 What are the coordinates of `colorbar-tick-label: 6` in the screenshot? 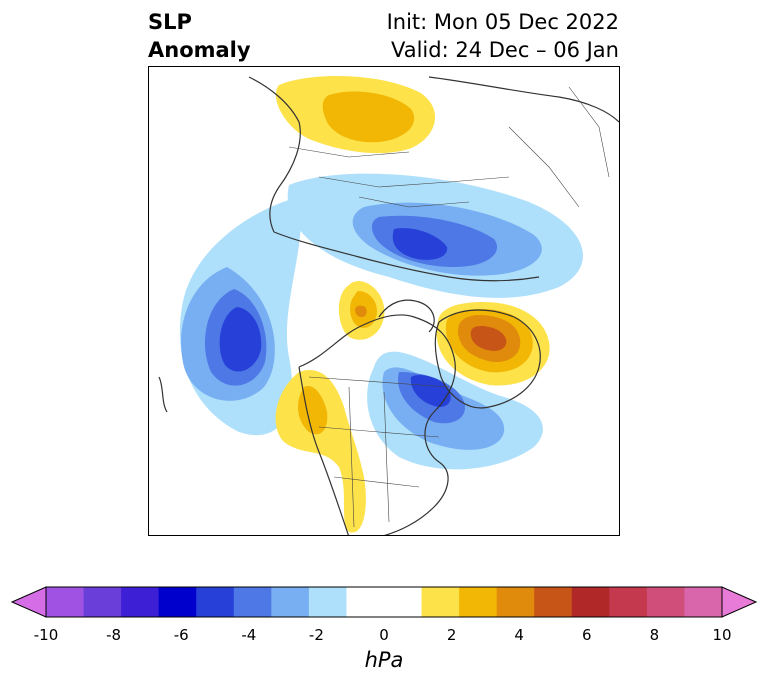 It's located at (587, 635).